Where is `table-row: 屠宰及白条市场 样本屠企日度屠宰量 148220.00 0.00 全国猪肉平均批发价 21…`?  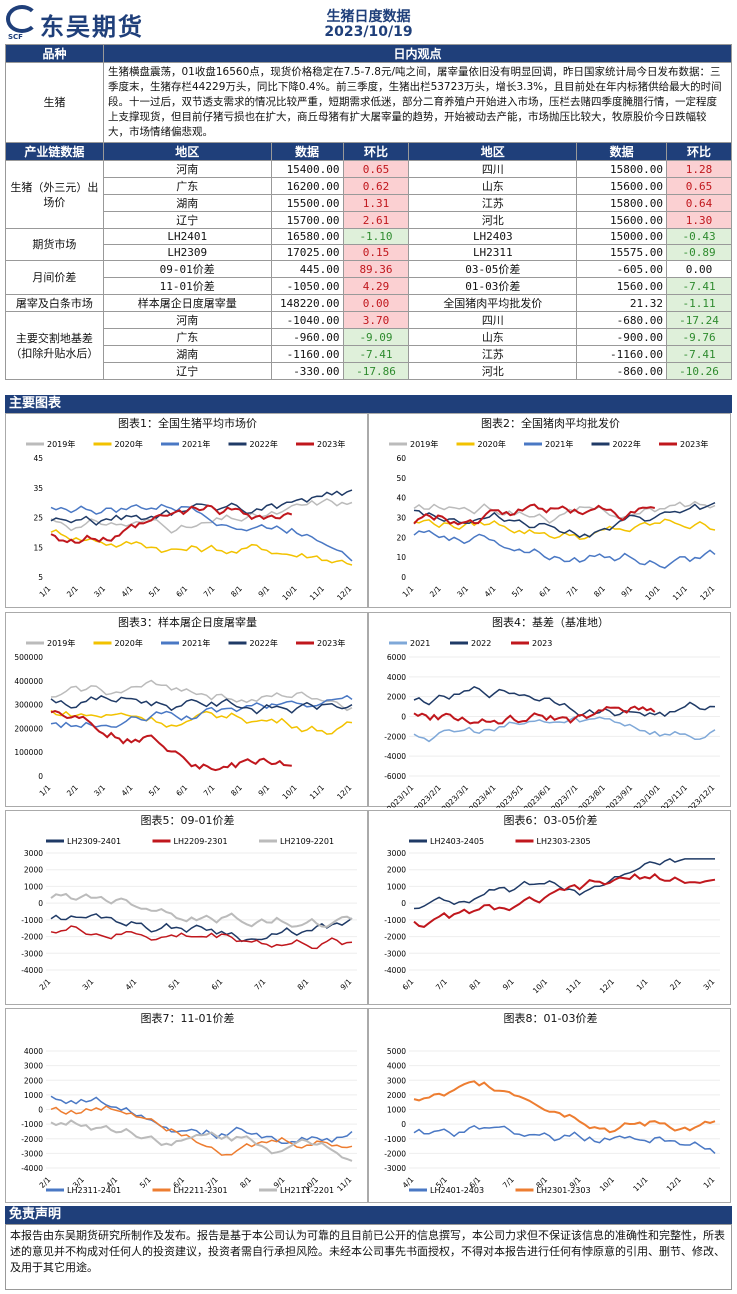 table-row: 屠宰及白条市场 样本屠企日度屠宰量 148220.00 0.00 全国猪肉平均批发价 21… is located at coordinates (368, 303).